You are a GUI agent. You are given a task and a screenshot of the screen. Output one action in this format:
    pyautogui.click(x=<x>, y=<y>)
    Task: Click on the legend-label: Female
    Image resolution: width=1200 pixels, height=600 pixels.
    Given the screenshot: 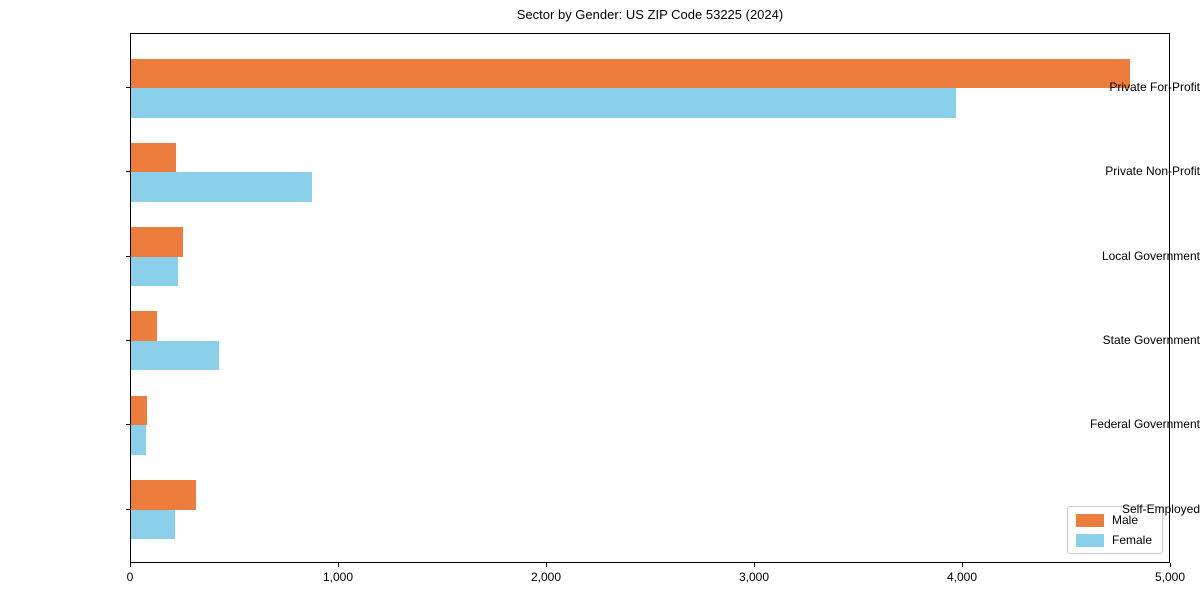 What is the action you would take?
    pyautogui.click(x=1131, y=540)
    